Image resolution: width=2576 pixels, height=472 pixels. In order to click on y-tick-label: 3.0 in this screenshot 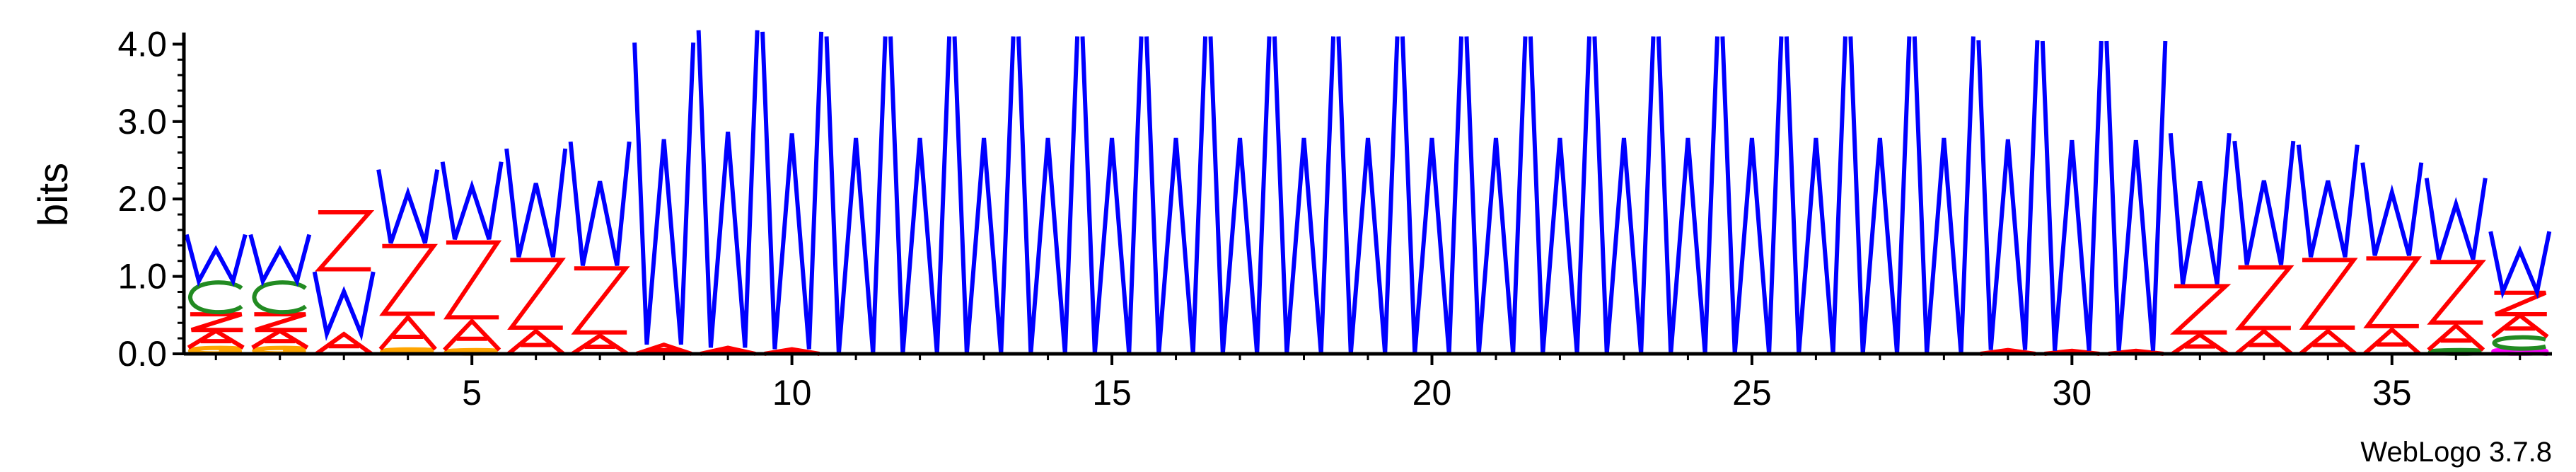, I will do `click(142, 122)`.